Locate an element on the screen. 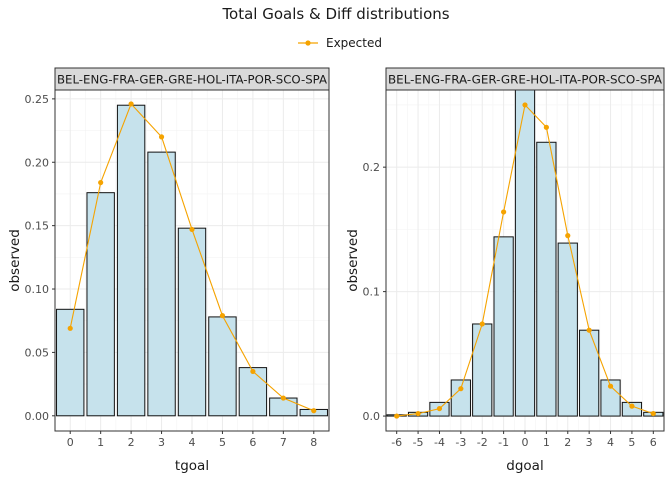 This screenshot has width=672, height=484. x-tick-label: -3 is located at coordinates (460, 442).